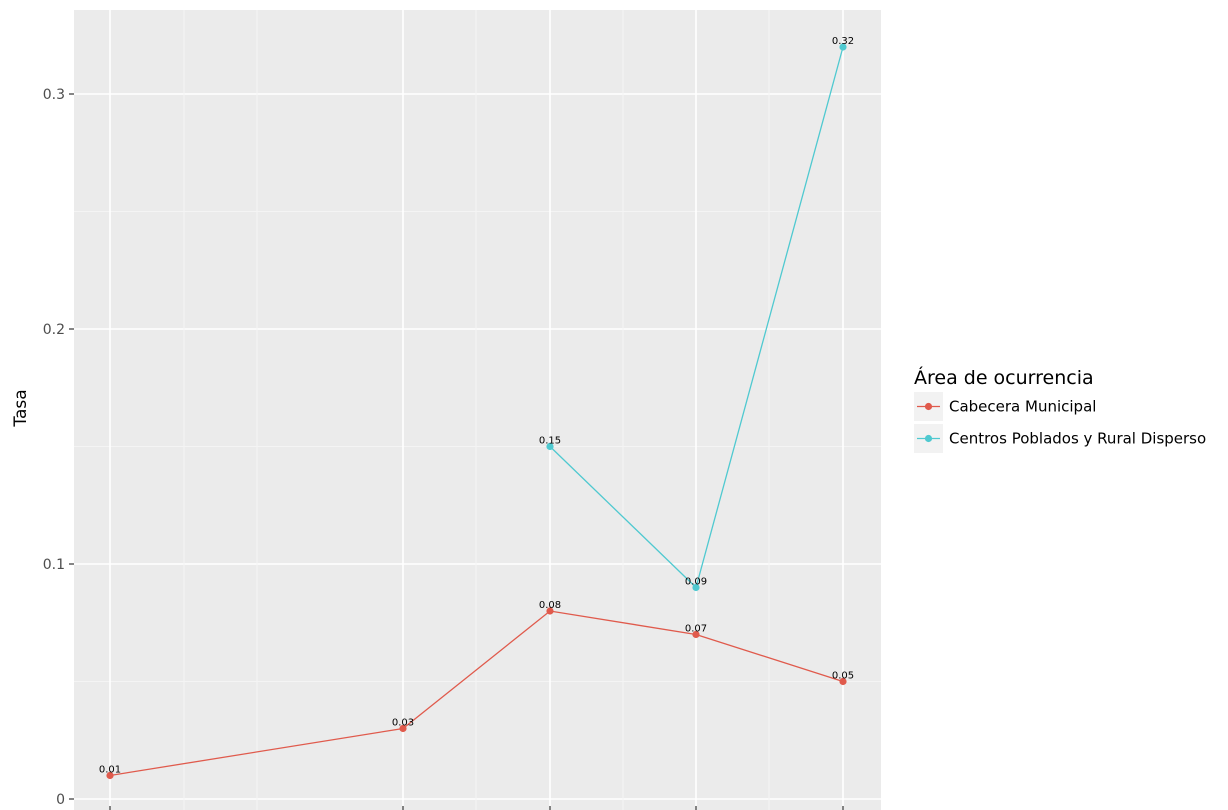 The width and height of the screenshot is (1228, 810). I want to click on data-label-0-1: 0.03, so click(403, 723).